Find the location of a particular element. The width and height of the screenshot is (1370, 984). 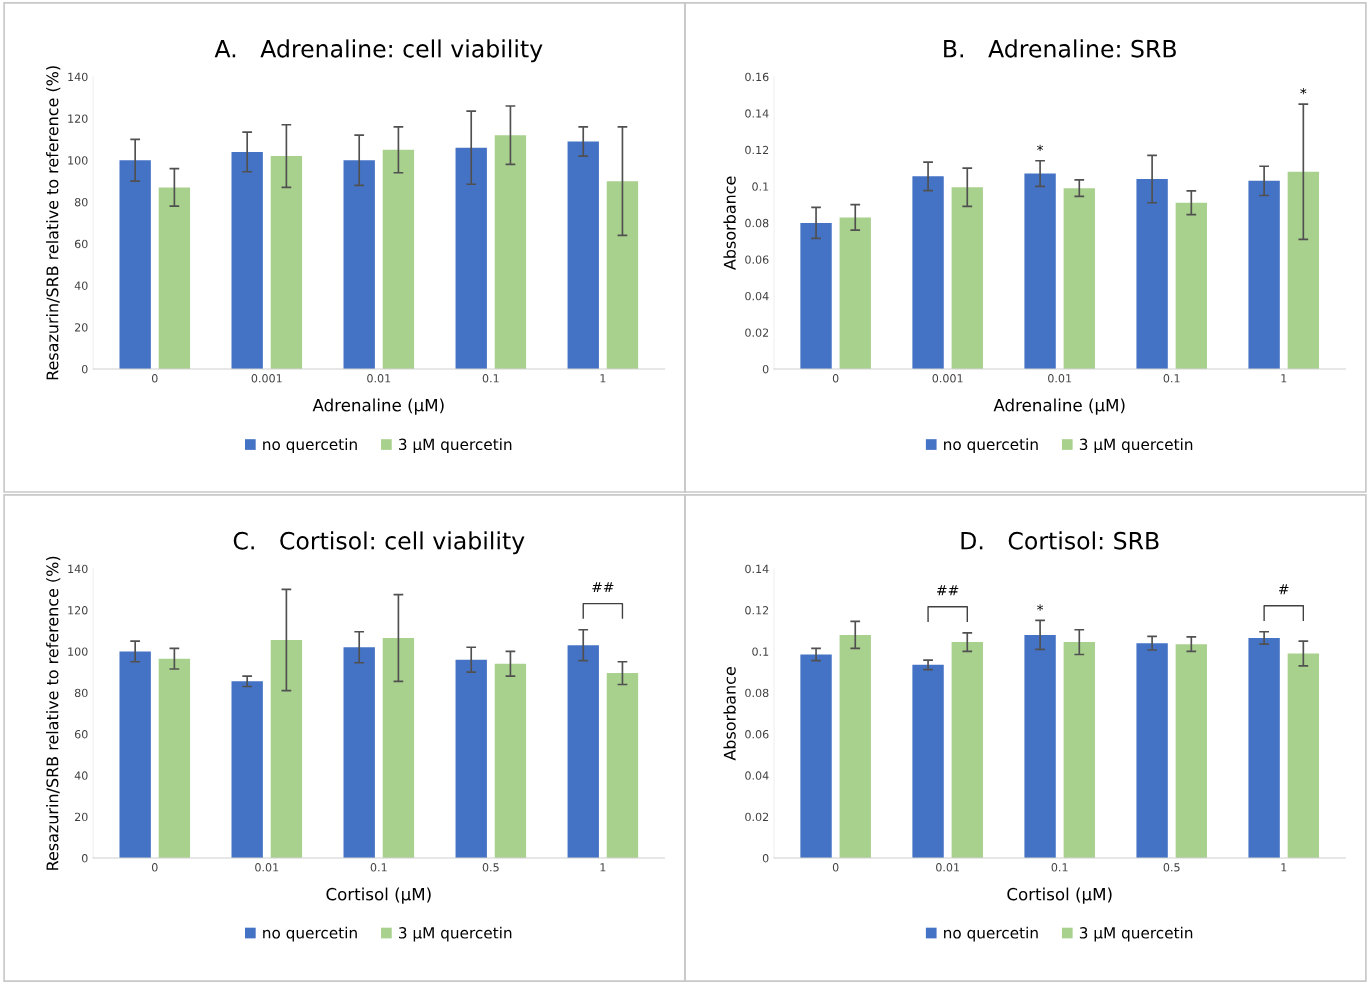

chart-title: B. Adrenaline: SRB is located at coordinates (1060, 48).